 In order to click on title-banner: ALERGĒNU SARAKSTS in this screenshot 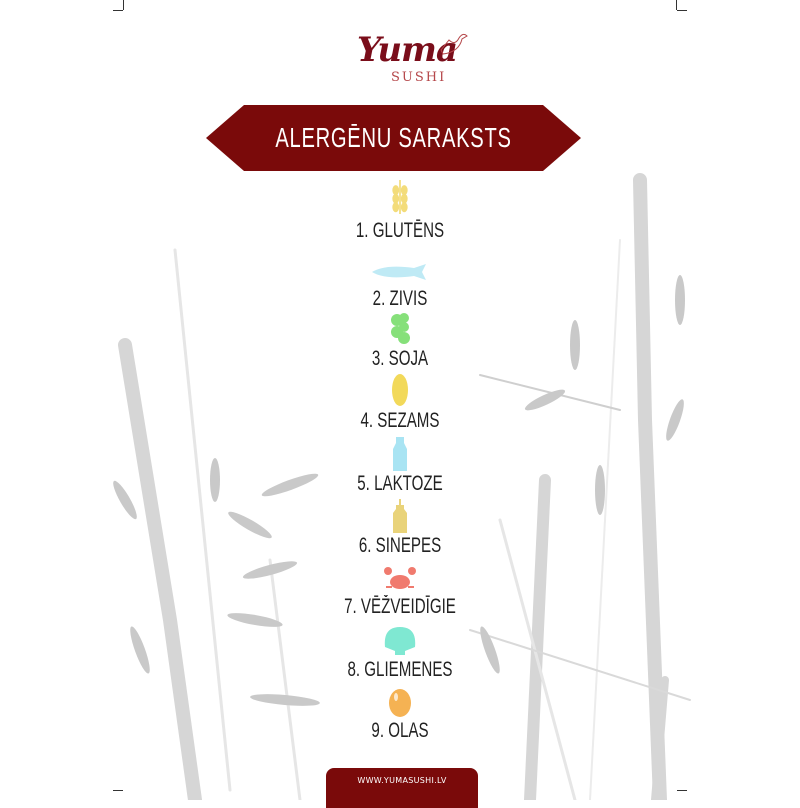, I will do `click(393, 138)`.